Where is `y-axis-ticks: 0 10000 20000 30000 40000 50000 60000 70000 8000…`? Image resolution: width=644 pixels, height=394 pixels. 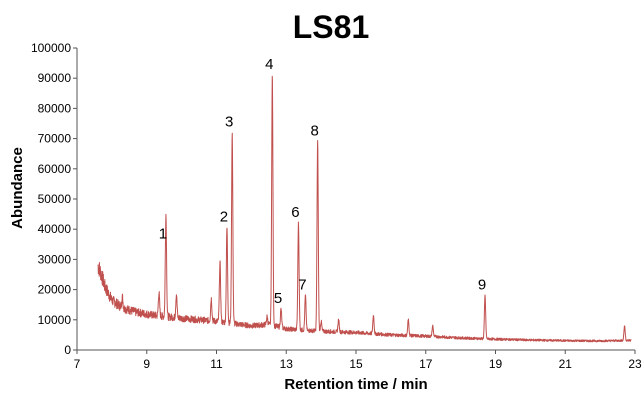 y-axis-ticks: 0 10000 20000 30000 40000 50000 60000 70000 8000… is located at coordinates (54, 199).